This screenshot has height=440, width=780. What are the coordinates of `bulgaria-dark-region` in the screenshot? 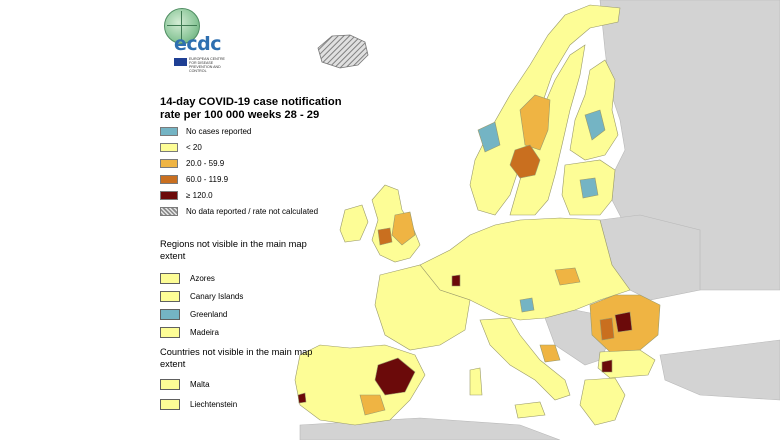 It's located at (607, 366).